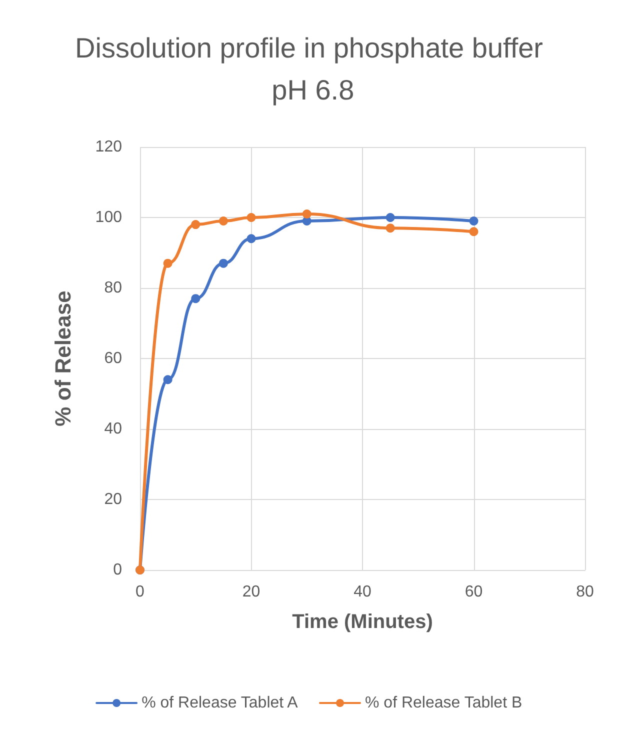 The width and height of the screenshot is (618, 736). What do you see at coordinates (473, 592) in the screenshot?
I see `x-tick-label: 60` at bounding box center [473, 592].